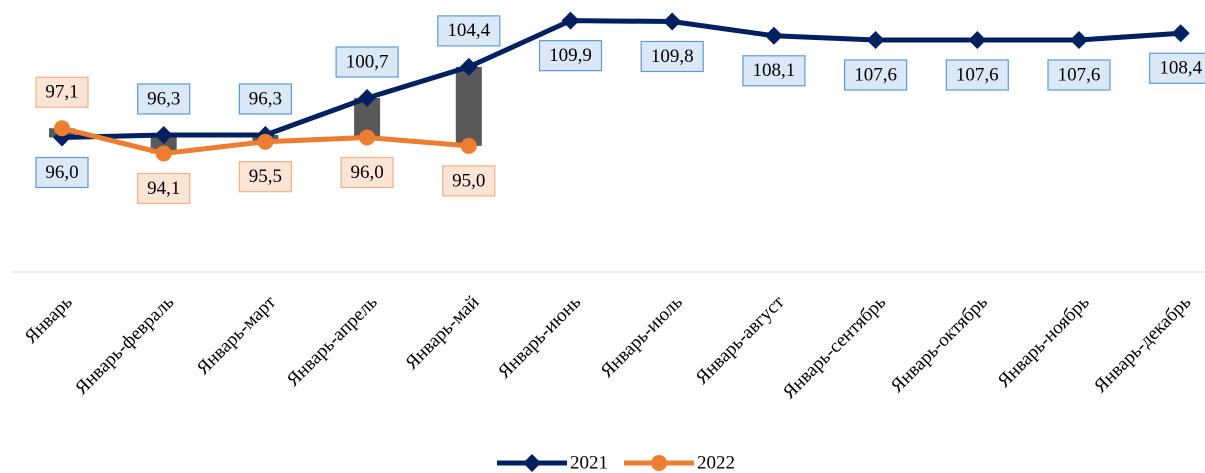 The width and height of the screenshot is (1205, 473). Describe the element at coordinates (716, 462) in the screenshot. I see `legend-label: 2022` at that location.